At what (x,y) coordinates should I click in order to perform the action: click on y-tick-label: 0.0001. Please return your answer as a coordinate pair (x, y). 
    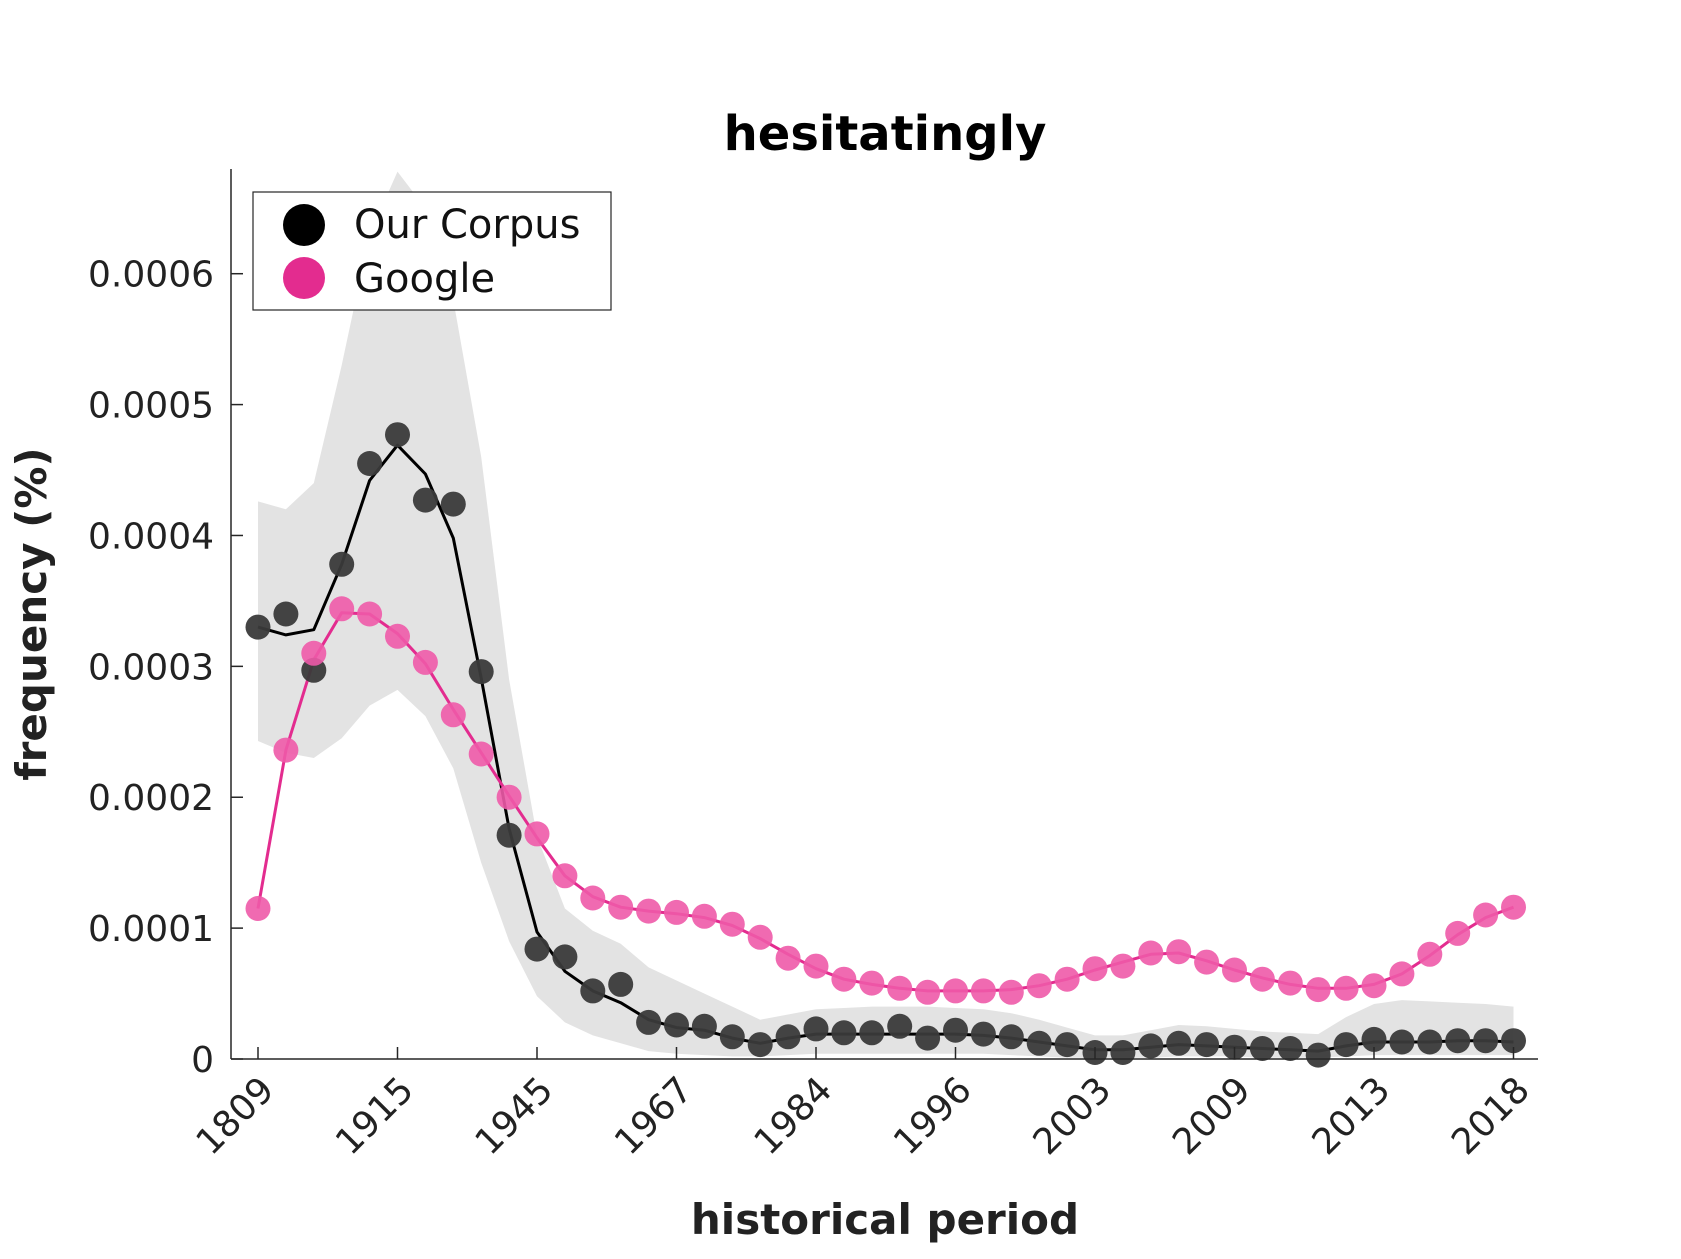
    Looking at the image, I should click on (151, 929).